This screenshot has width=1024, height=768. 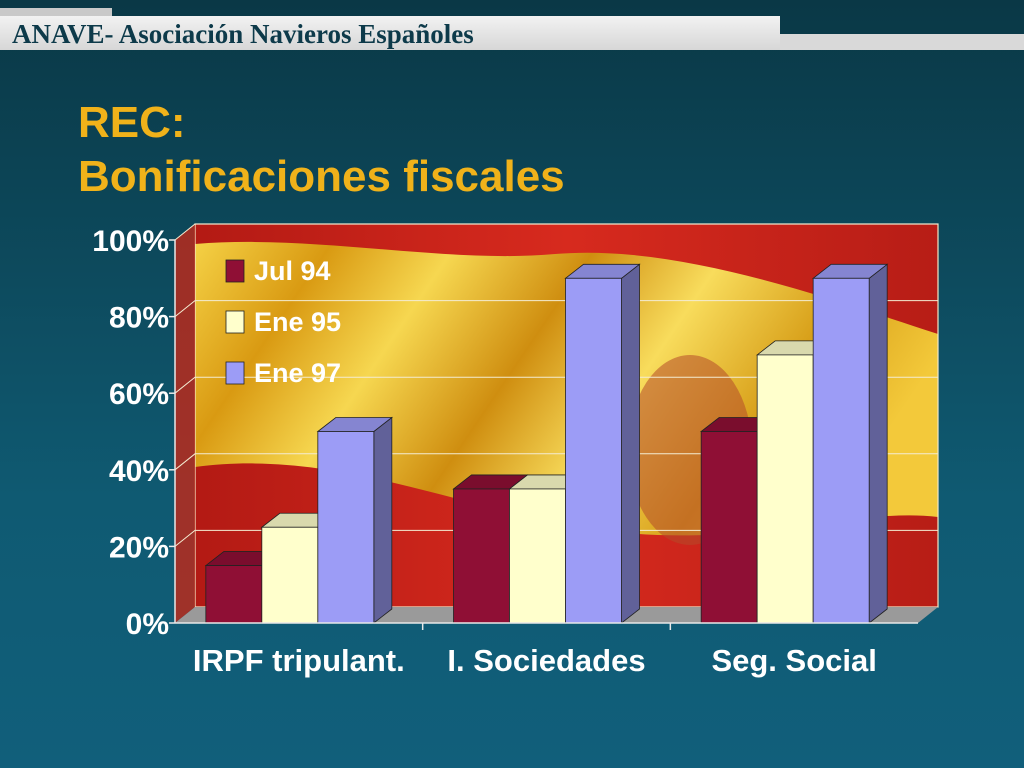 I want to click on y-tick-label: 40%, so click(x=139, y=471).